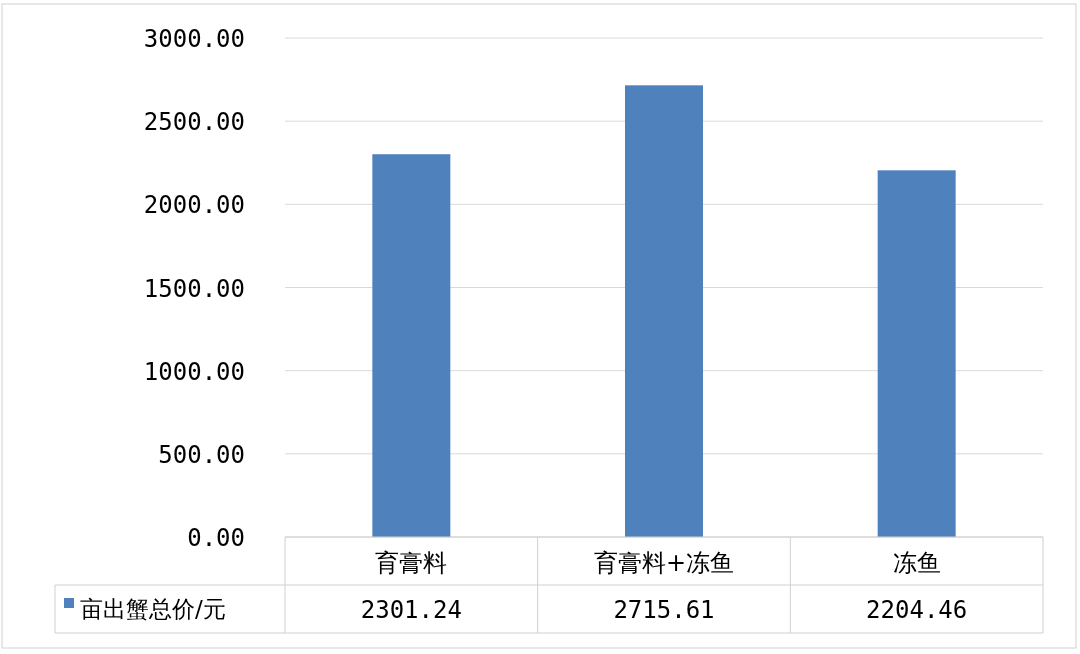 The image size is (1080, 654). What do you see at coordinates (194, 39) in the screenshot?
I see `y-tick-label: 3000.00` at bounding box center [194, 39].